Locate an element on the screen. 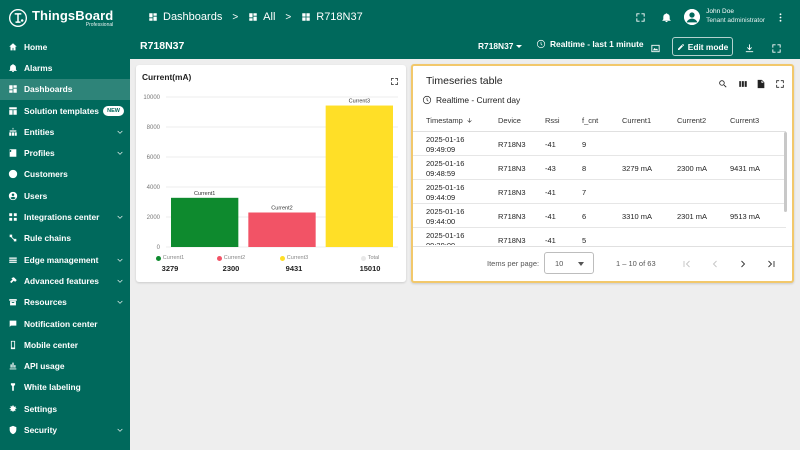 The height and width of the screenshot is (450, 800). more-vert-icon is located at coordinates (780, 17).